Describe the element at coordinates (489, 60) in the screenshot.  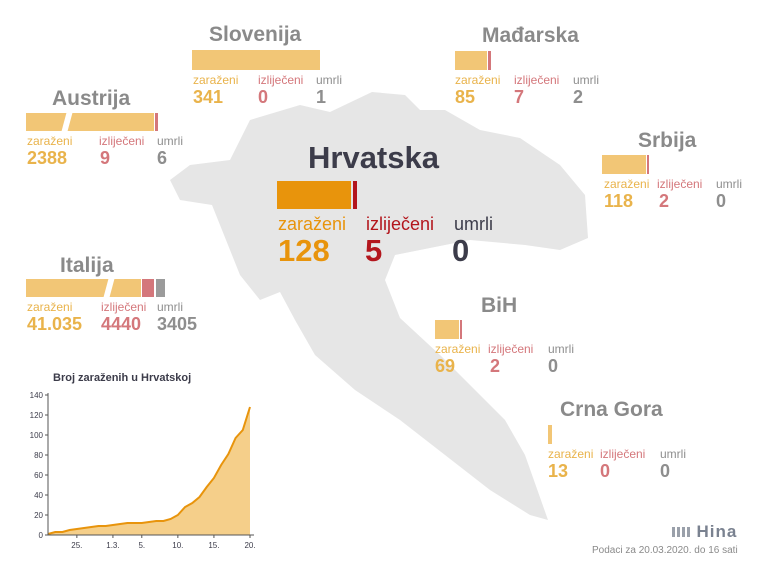
I see `hungary-recovered-bar` at that location.